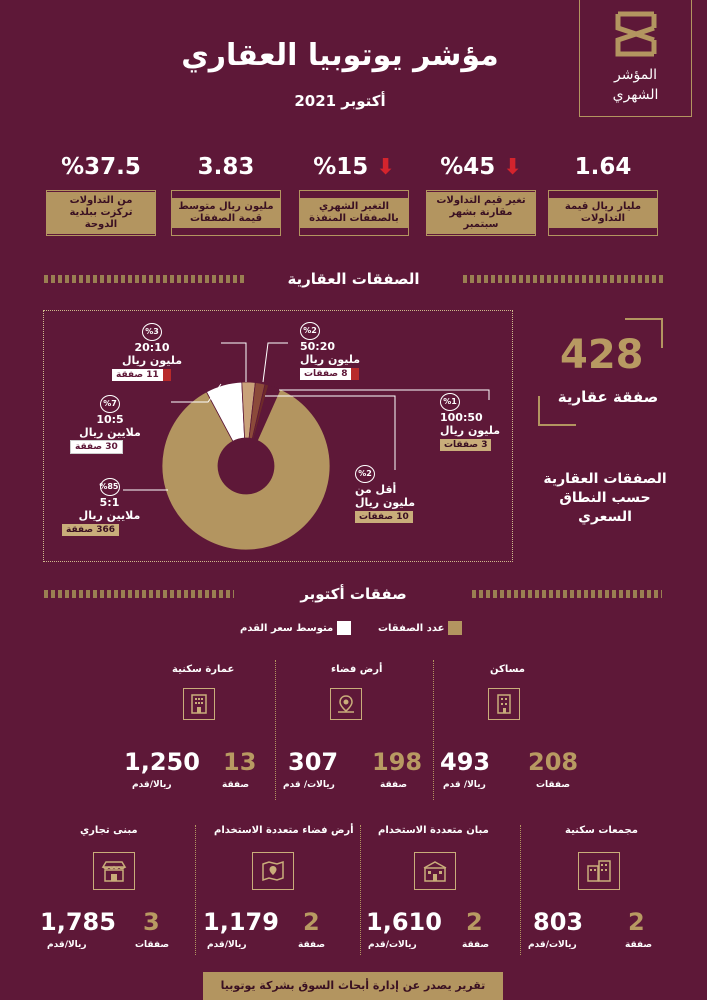  Describe the element at coordinates (435, 871) in the screenshot. I see `mixed-use-building-icon` at that location.